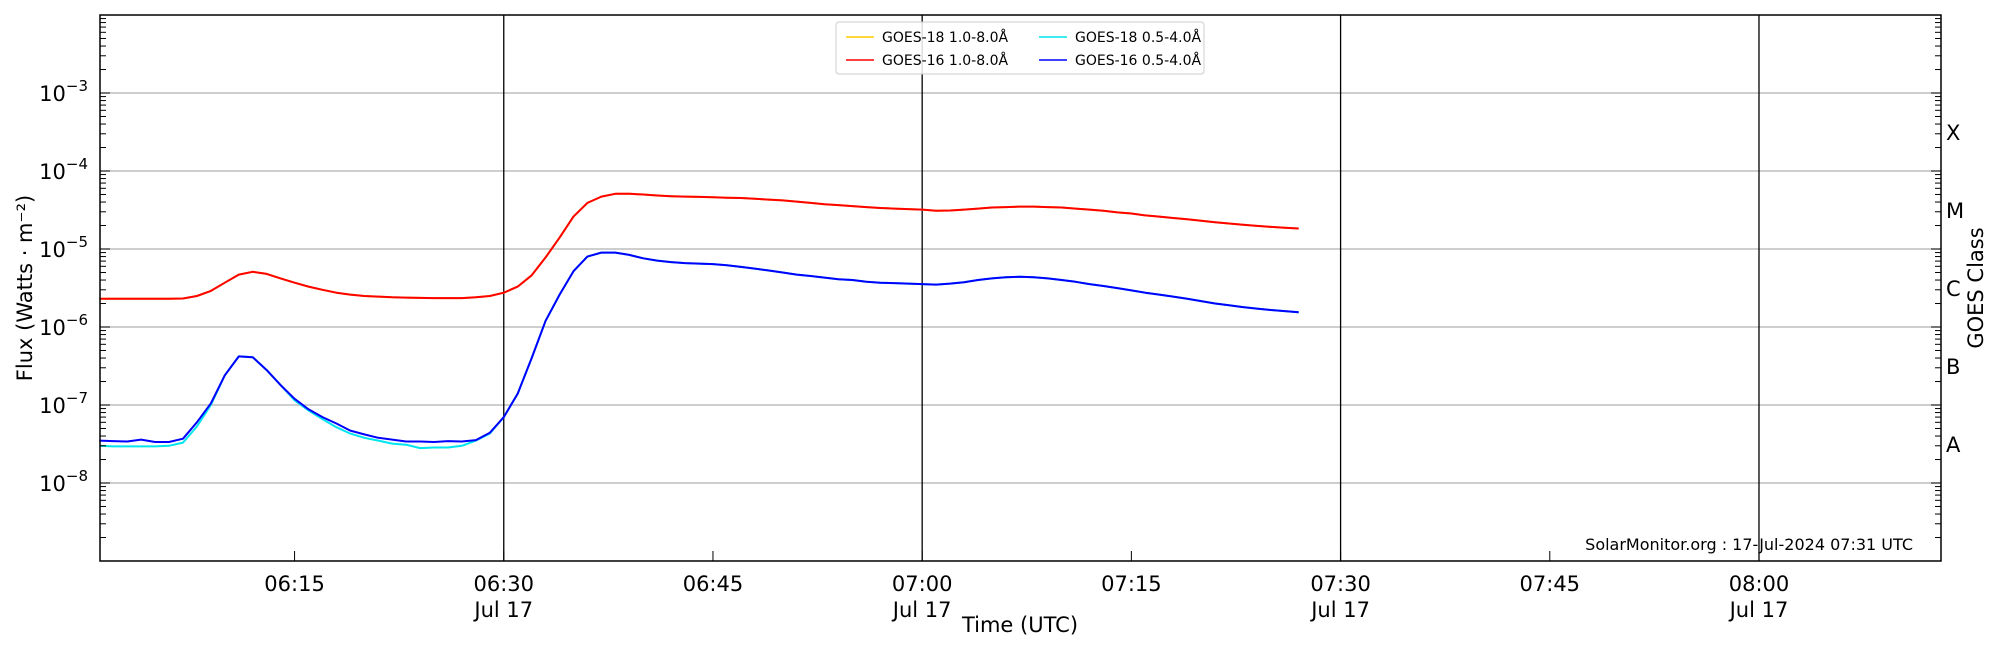  Describe the element at coordinates (713, 584) in the screenshot. I see `x-tick-label: 06:45` at that location.